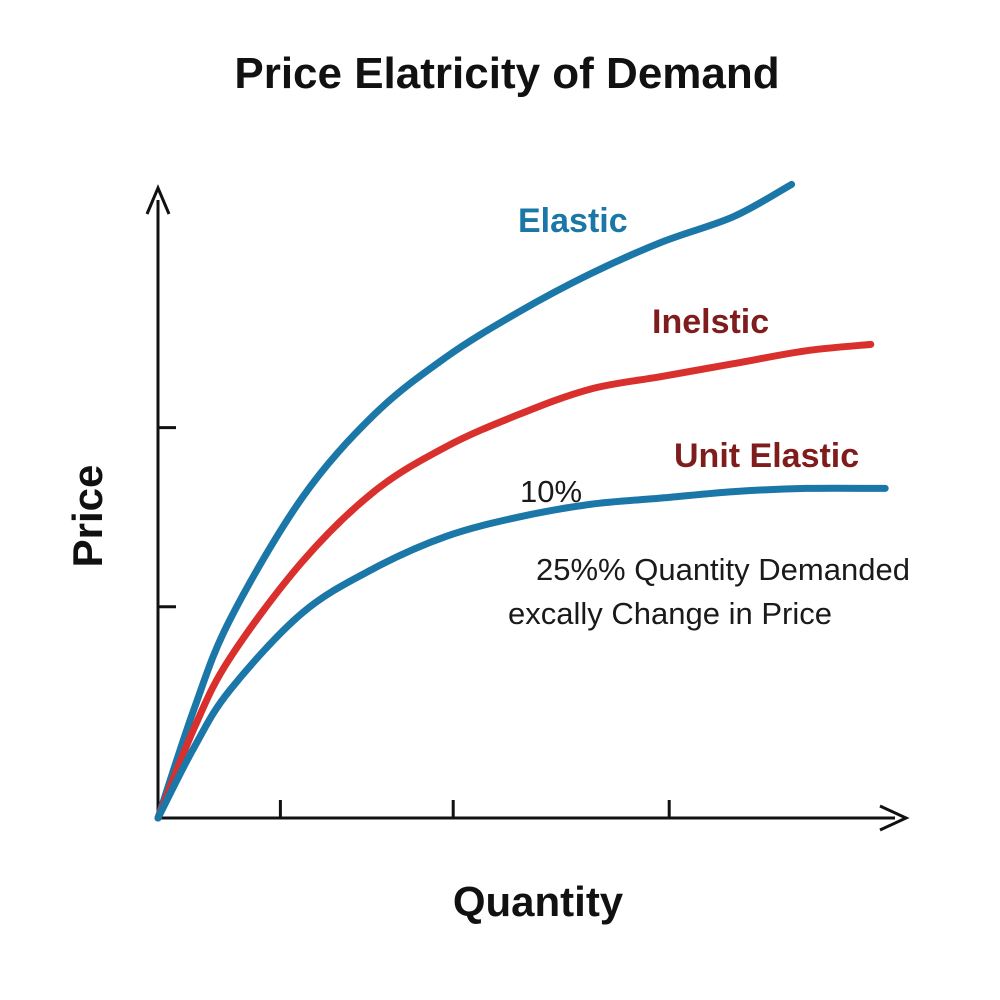 The width and height of the screenshot is (1000, 1000). I want to click on x-axis-arrow, so click(894, 818).